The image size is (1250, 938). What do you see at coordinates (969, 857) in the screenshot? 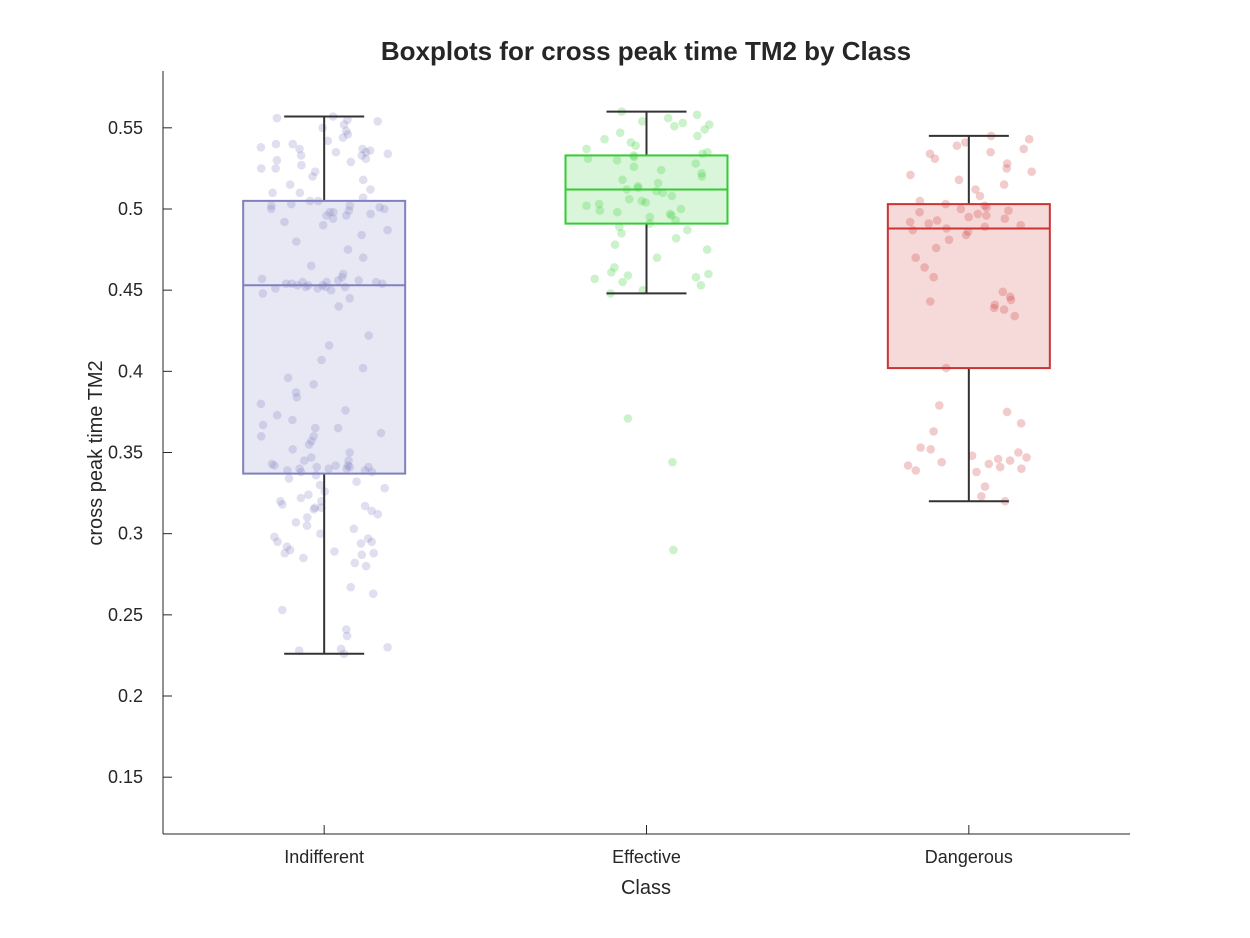
I see `x-tick-label: Dangerous` at bounding box center [969, 857].